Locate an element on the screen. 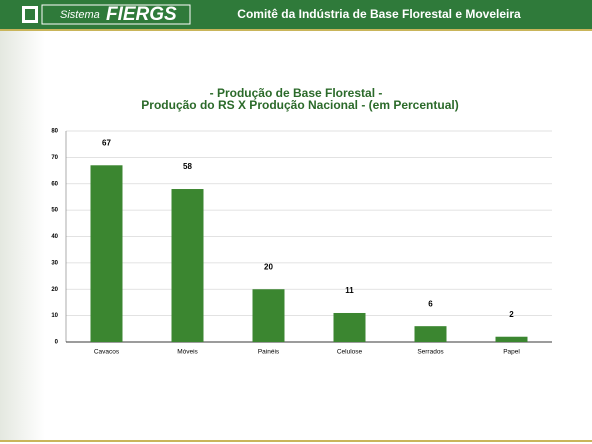  brand-box is located at coordinates (116, 14).